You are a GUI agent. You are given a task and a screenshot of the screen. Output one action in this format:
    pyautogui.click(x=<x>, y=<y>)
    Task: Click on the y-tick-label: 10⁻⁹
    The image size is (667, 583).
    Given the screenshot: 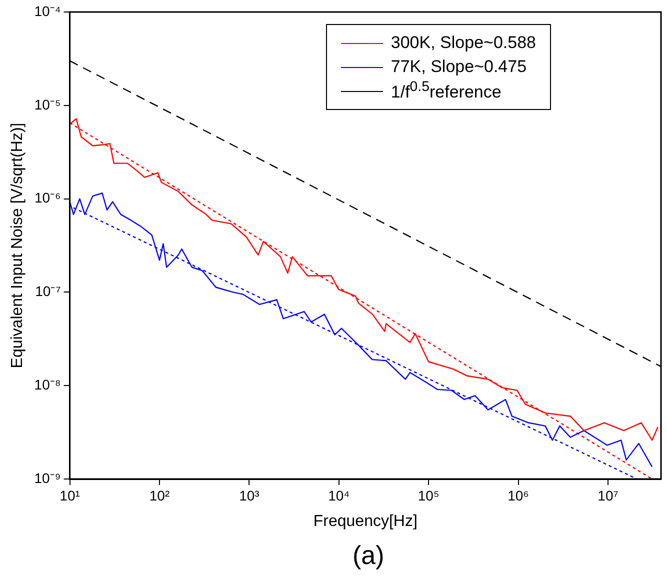 What is the action you would take?
    pyautogui.click(x=47, y=478)
    